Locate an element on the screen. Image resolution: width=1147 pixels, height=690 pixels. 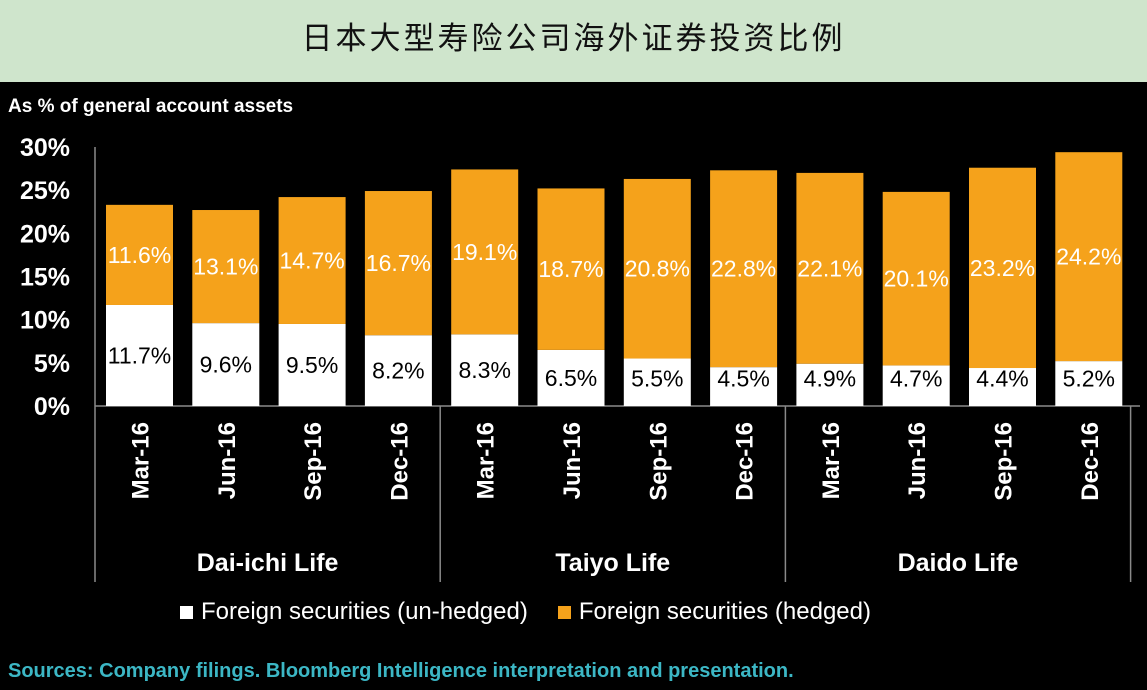
data-label-hedged: 14.7% is located at coordinates (311, 261).